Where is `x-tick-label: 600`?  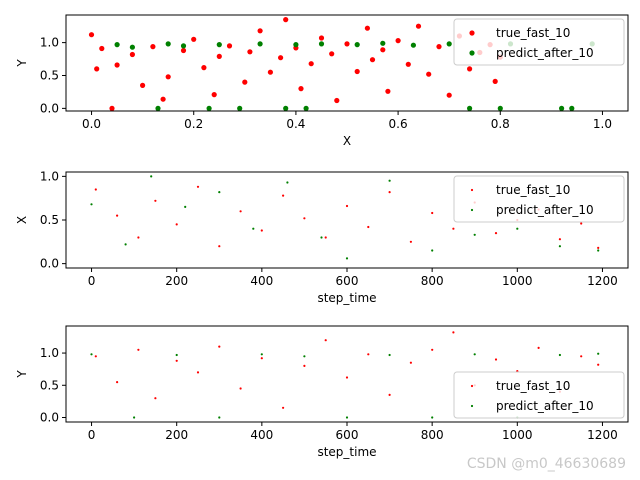 x-tick-label: 600 is located at coordinates (347, 281).